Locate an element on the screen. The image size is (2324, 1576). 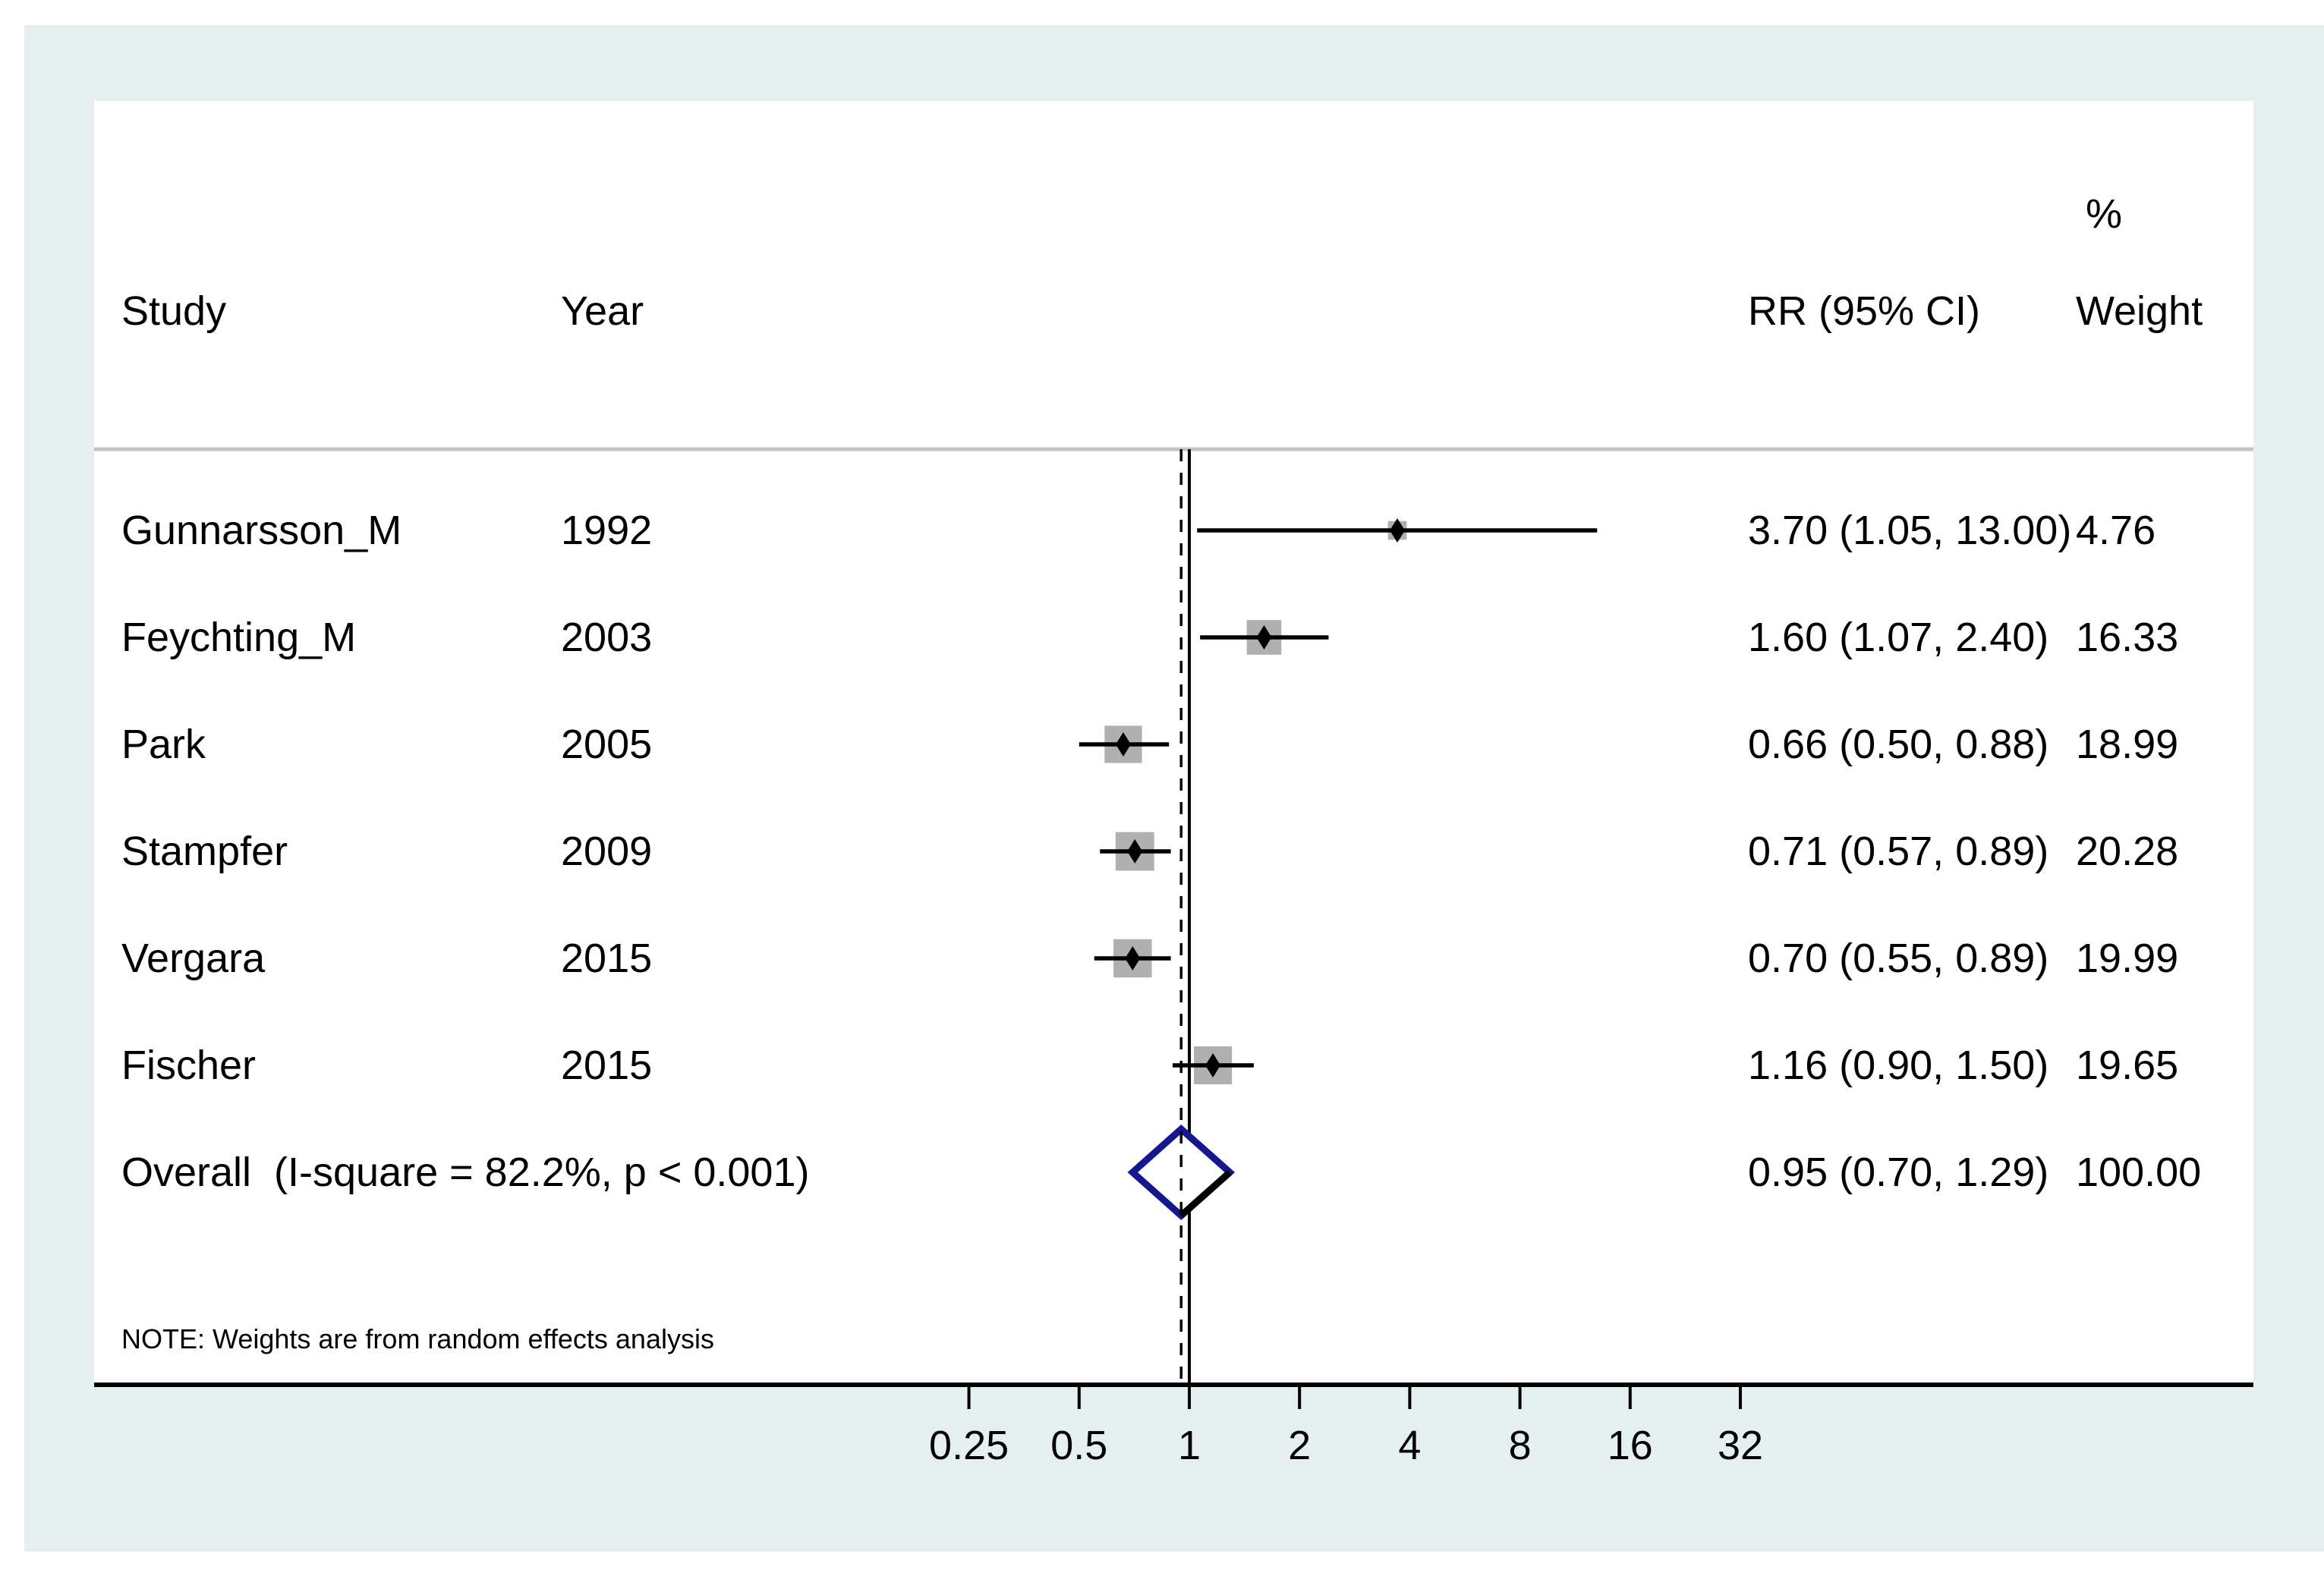
weight-label: 20.28 is located at coordinates (2128, 851).